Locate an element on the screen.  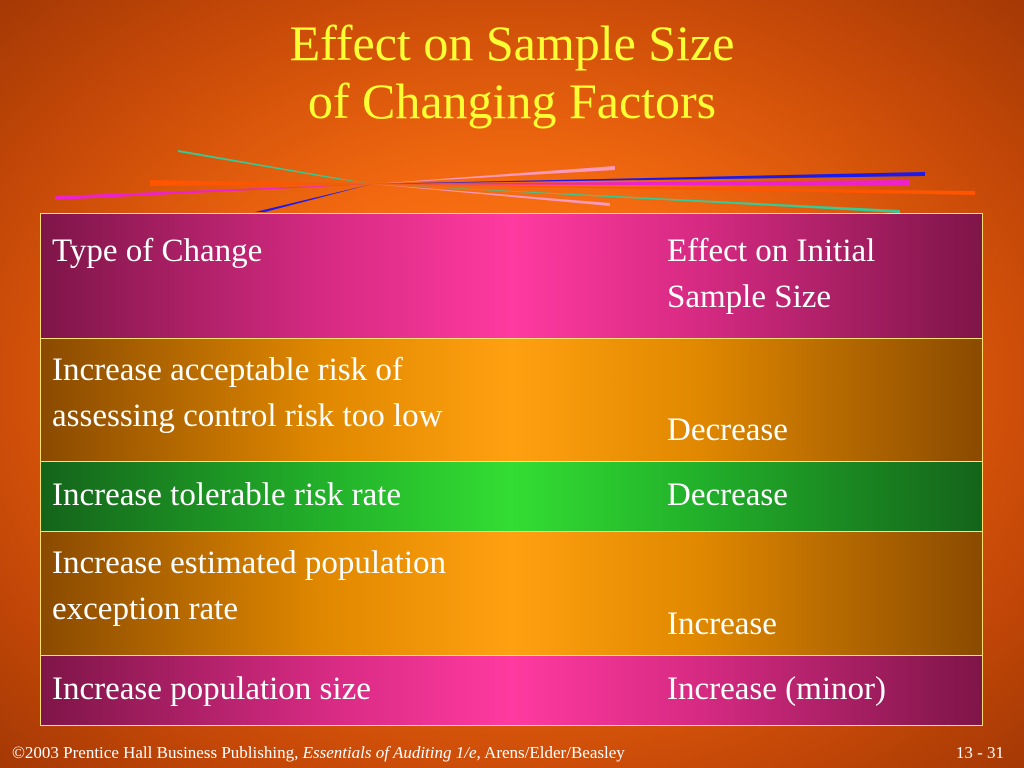
header-effect-line-2: Sample Size is located at coordinates (749, 297).